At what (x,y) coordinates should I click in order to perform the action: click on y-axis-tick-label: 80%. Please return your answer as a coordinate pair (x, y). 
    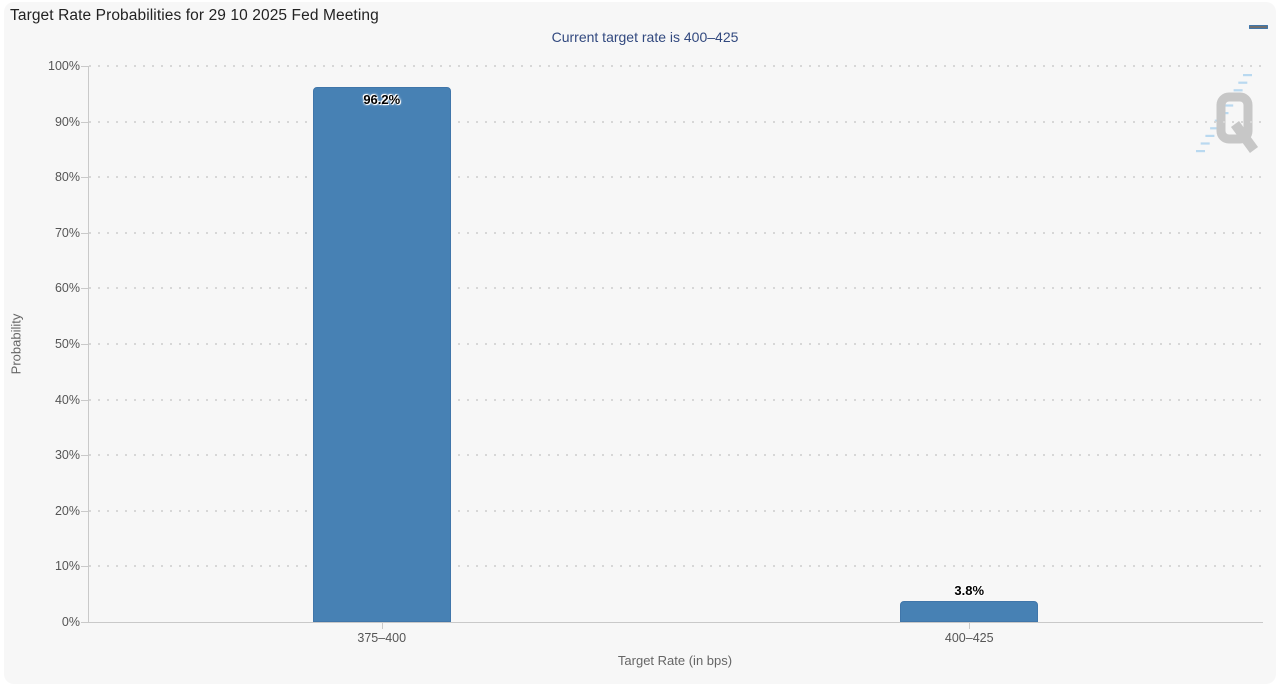
    Looking at the image, I should click on (67, 177).